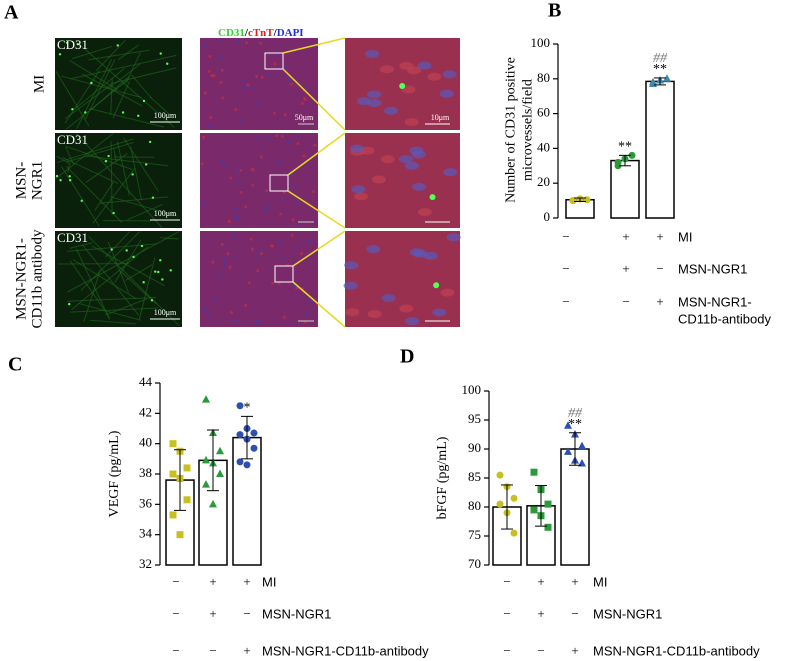 The width and height of the screenshot is (790, 661). Describe the element at coordinates (269, 581) in the screenshot. I see `condition-label: MI` at that location.